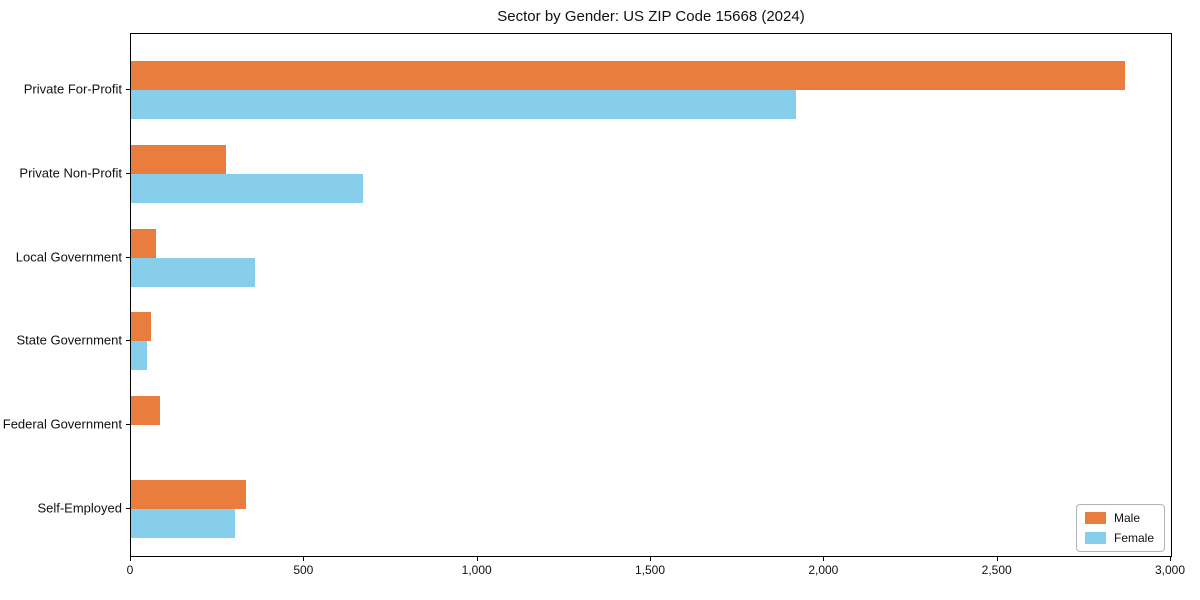 The width and height of the screenshot is (1200, 600). Describe the element at coordinates (650, 570) in the screenshot. I see `x-tick-label: 1,500` at that location.